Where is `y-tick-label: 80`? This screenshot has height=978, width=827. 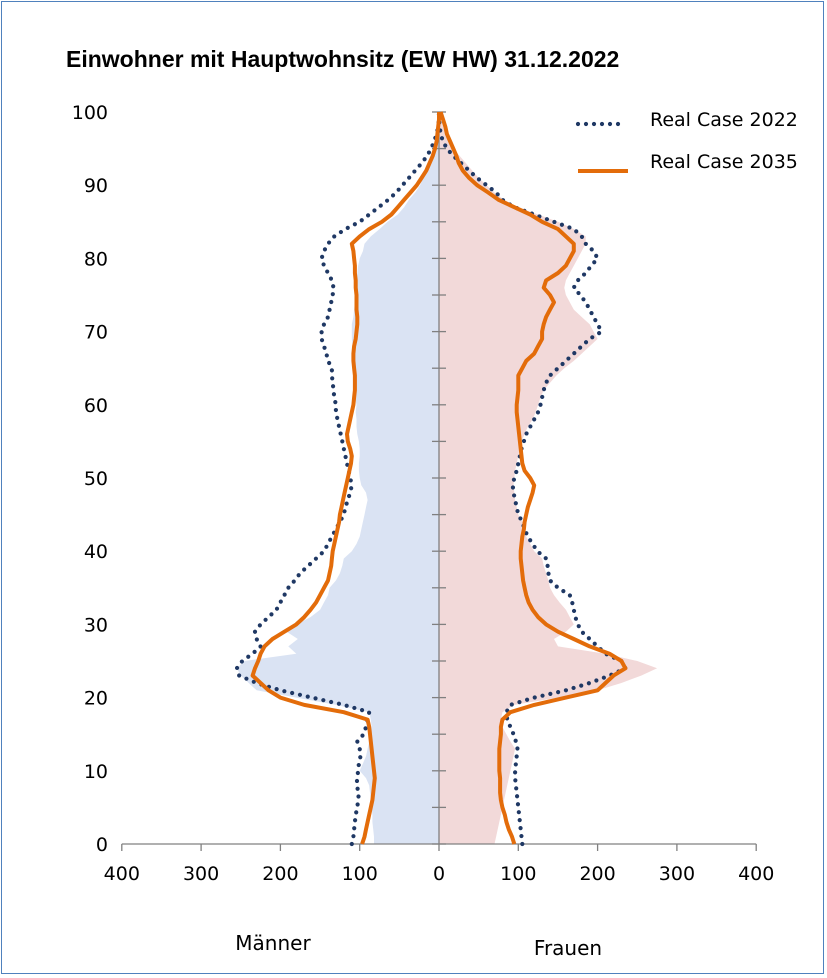 y-tick-label: 80 is located at coordinates (96, 259).